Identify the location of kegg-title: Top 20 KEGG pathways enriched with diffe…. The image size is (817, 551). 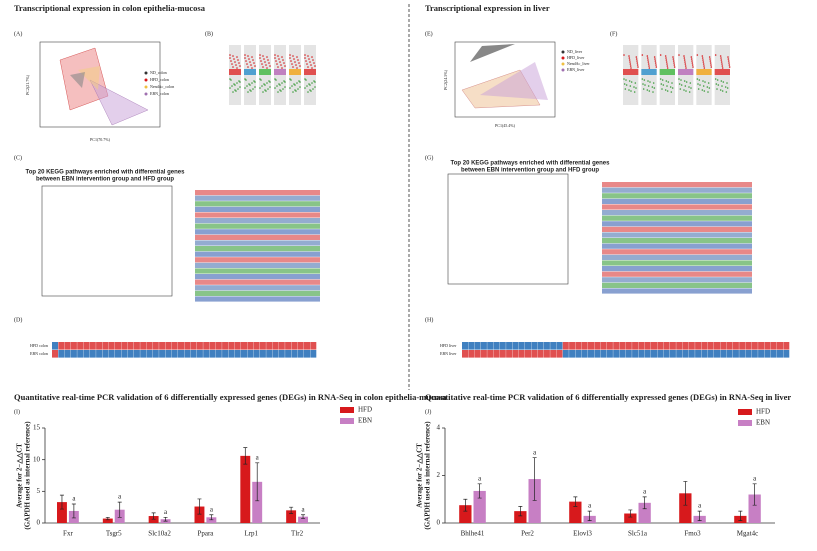
(106, 173).